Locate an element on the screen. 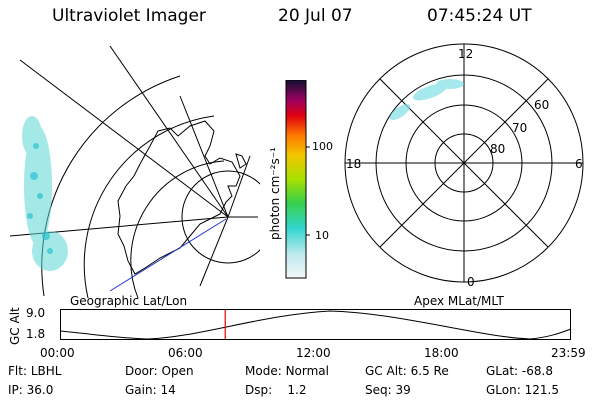 This screenshot has height=400, width=600. info-gain: Gain: 14 is located at coordinates (150, 390).